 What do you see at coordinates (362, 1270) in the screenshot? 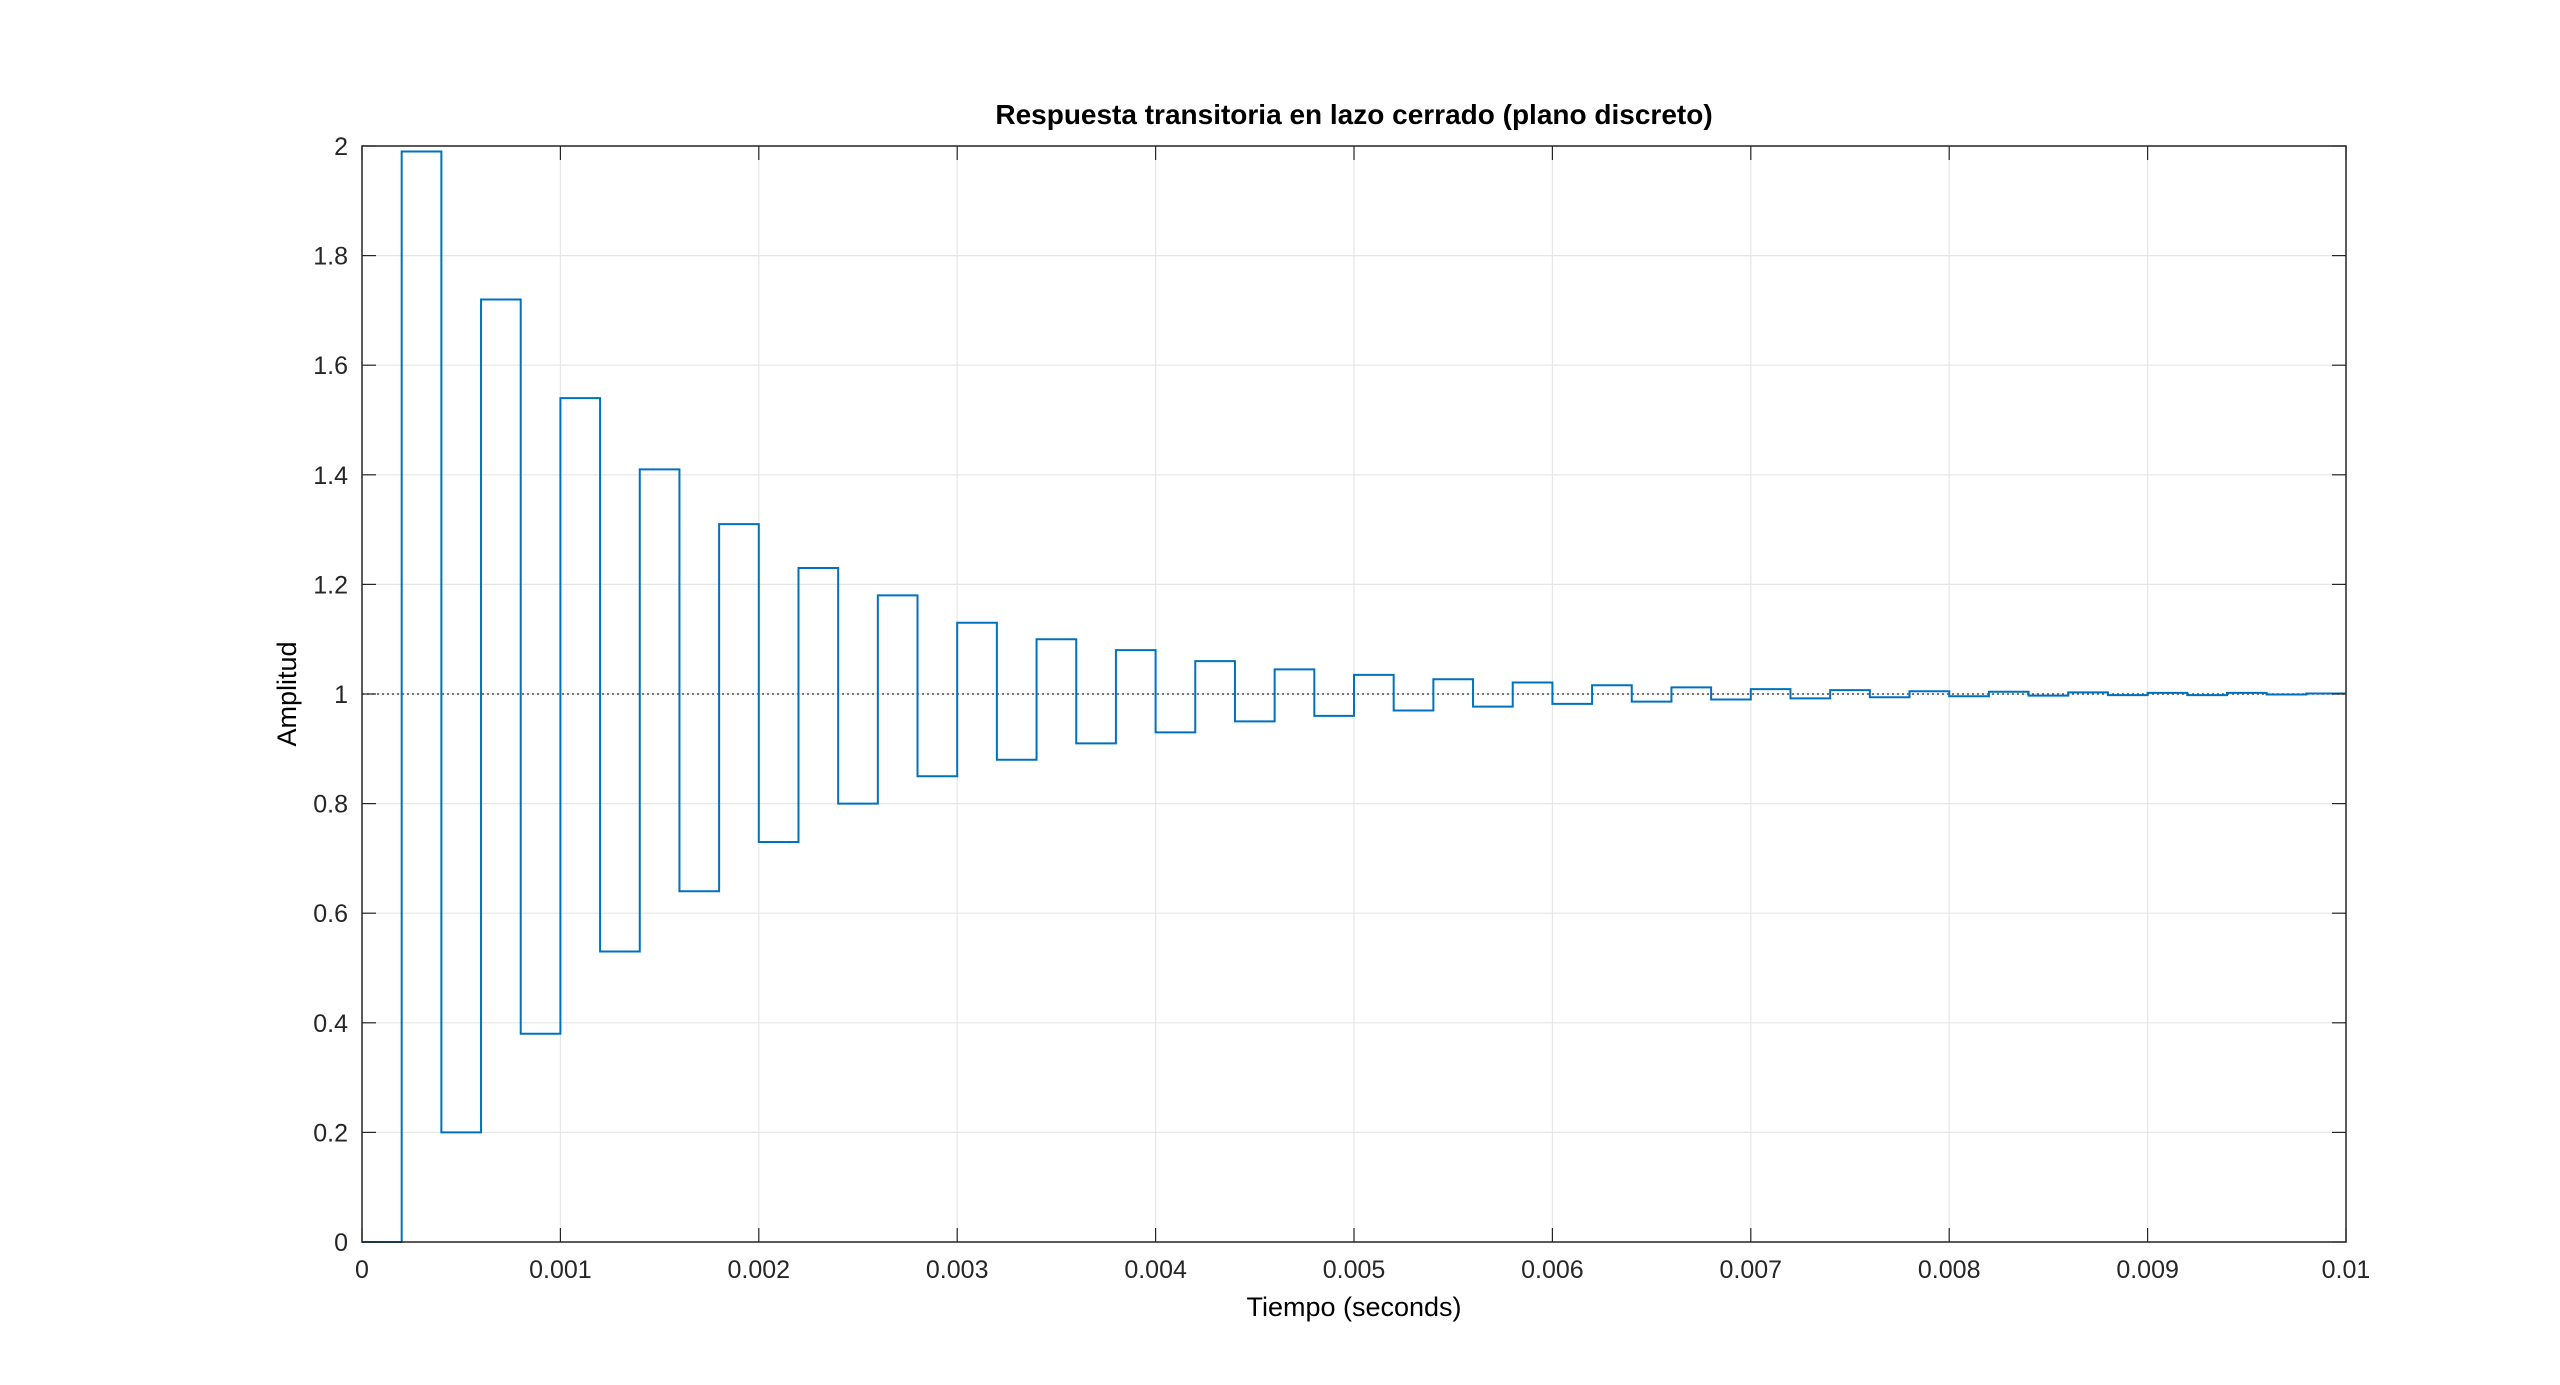
I see `x-tick-label: 0` at bounding box center [362, 1270].